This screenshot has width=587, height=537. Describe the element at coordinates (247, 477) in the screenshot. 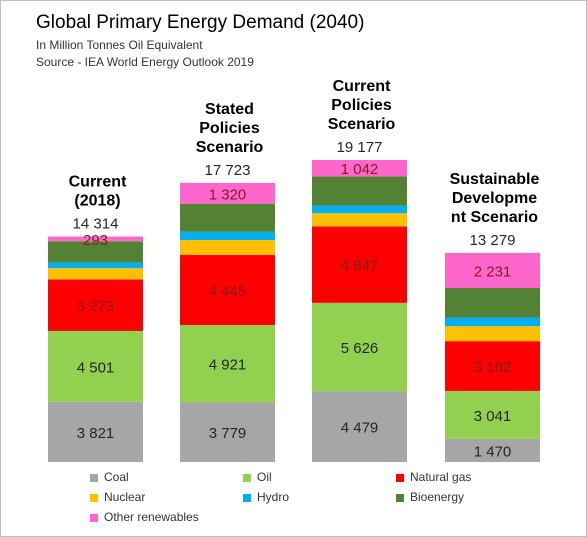

I see `legend-swatch-oil` at that location.